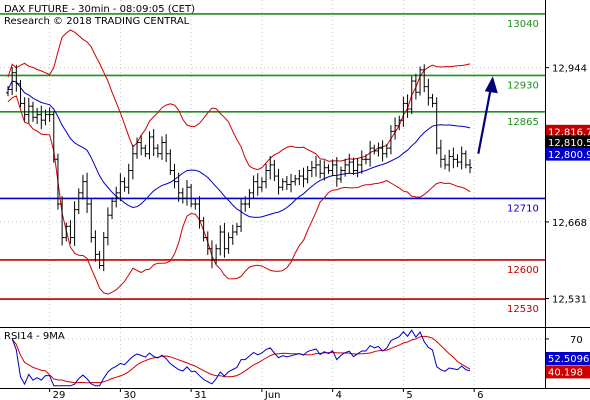 This screenshot has height=400, width=590. I want to click on price-tag-label: 12,810.5, so click(569, 143).